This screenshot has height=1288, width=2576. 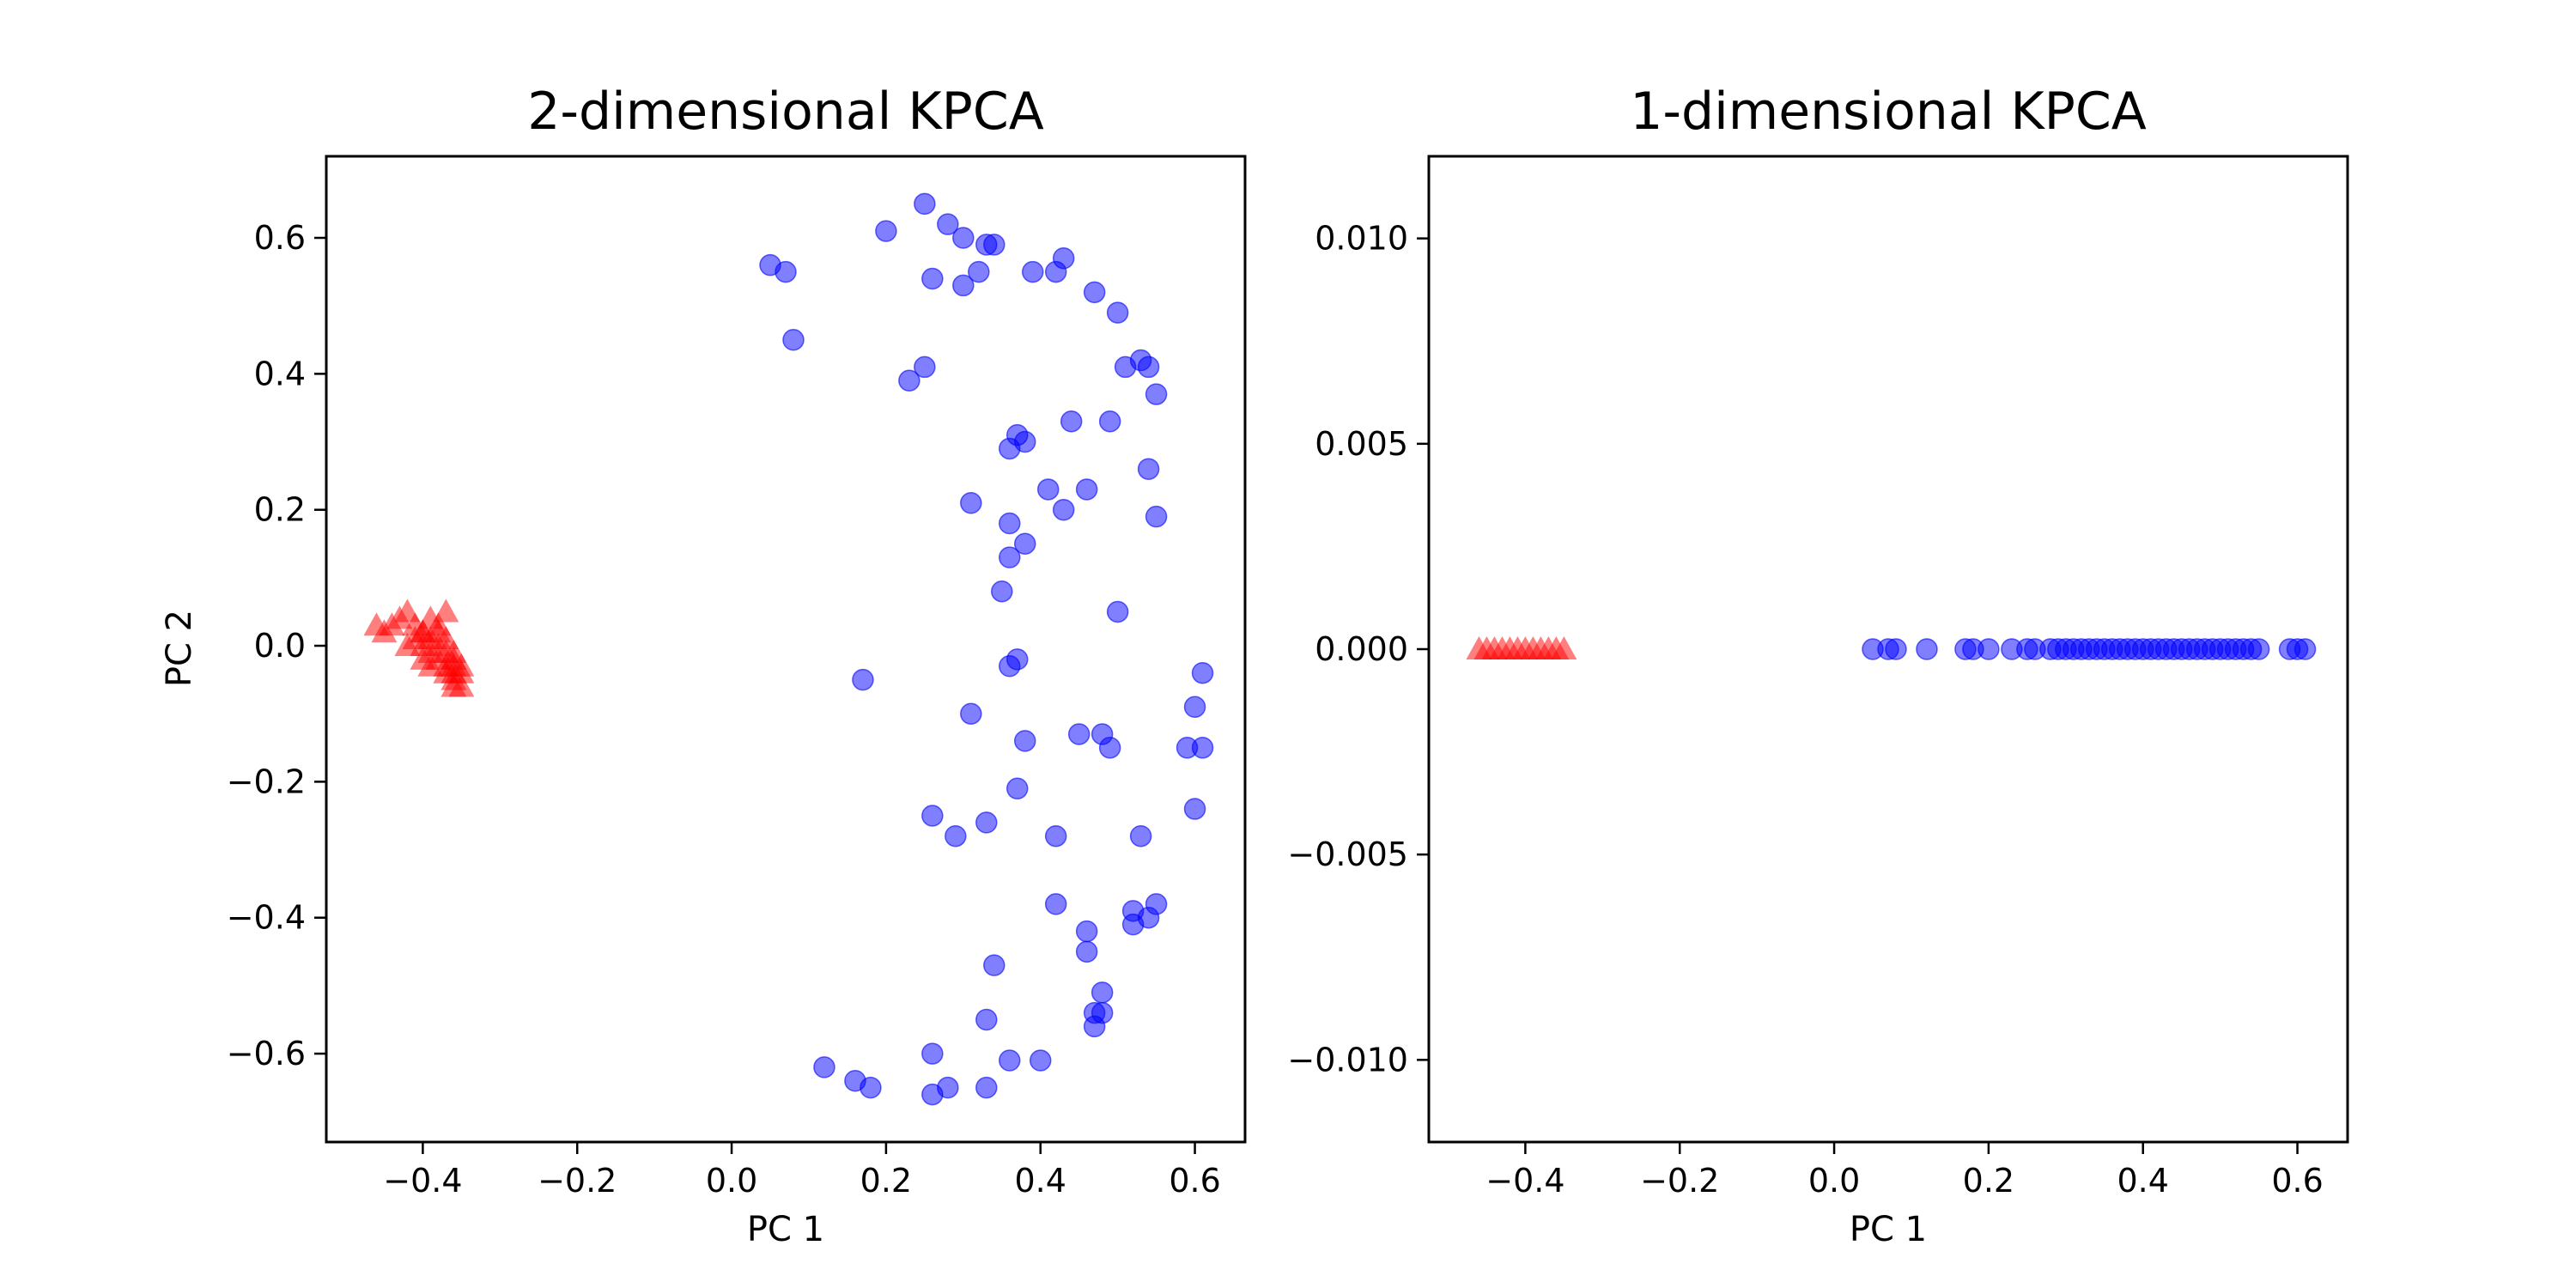 I want to click on y-tick-label: 0.0, so click(x=280, y=646).